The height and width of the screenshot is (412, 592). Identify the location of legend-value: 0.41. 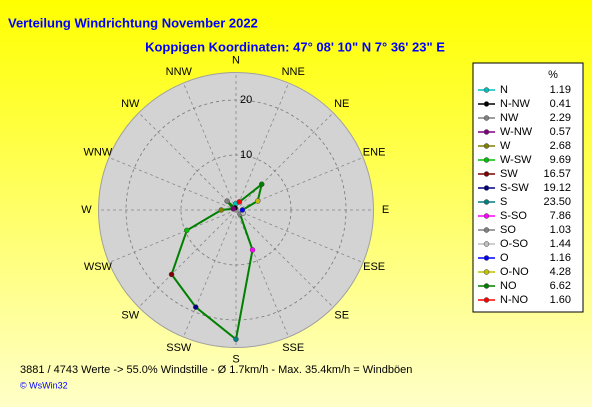
(560, 104).